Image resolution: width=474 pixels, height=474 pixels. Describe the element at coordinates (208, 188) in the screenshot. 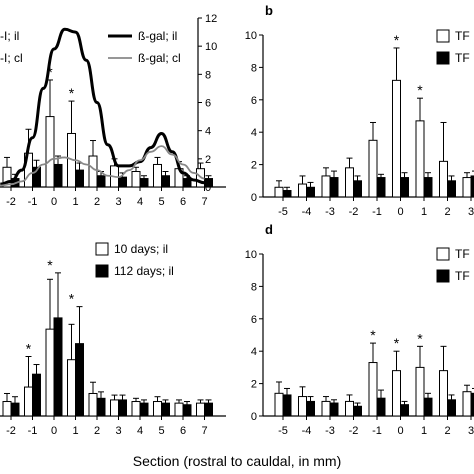

I see `y-tick-label: 0` at that location.